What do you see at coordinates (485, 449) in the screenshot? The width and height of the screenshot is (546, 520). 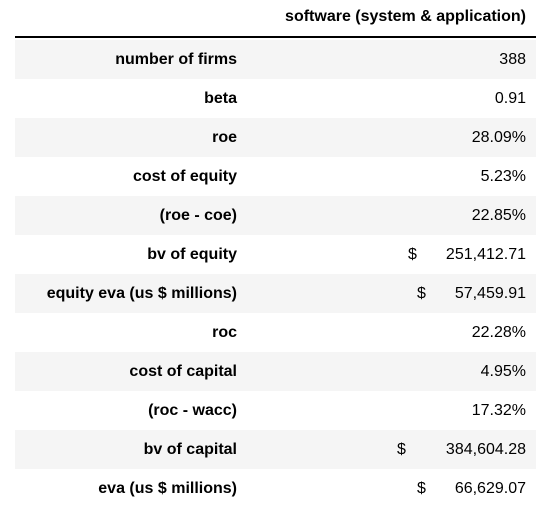 I see `row-value: 384,604.28` at bounding box center [485, 449].